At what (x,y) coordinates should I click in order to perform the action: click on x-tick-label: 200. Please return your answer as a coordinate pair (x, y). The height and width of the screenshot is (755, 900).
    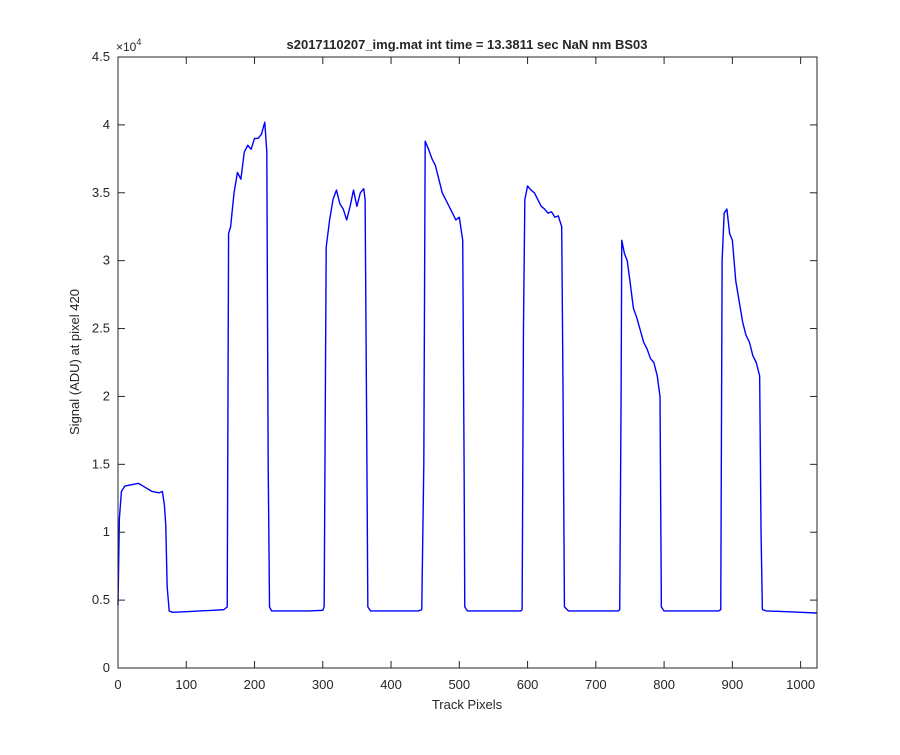
    Looking at the image, I should click on (255, 684).